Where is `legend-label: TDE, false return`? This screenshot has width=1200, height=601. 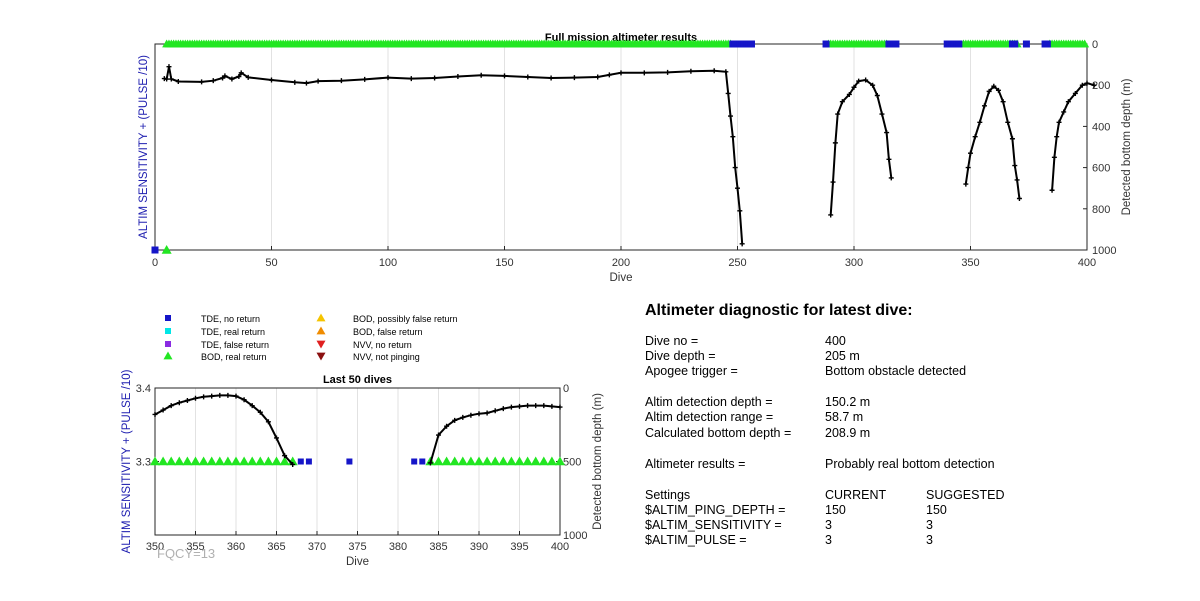 legend-label: TDE, false return is located at coordinates (235, 345).